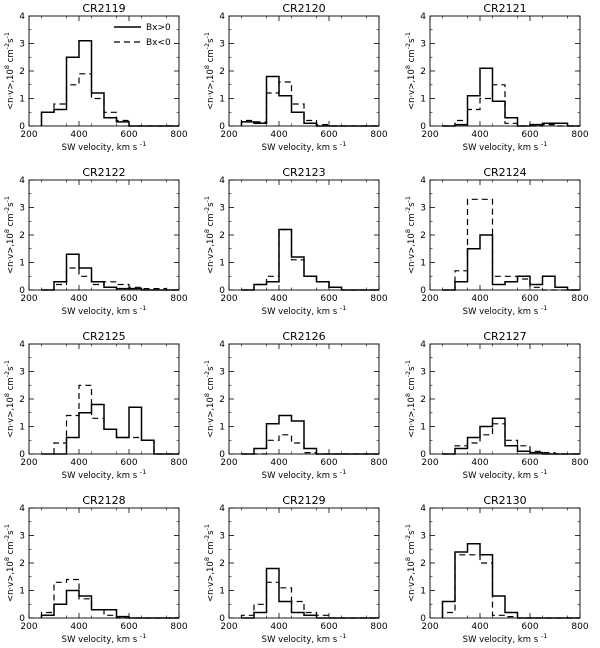 The width and height of the screenshot is (600, 648). I want to click on panel-title: CR2125, so click(103, 336).